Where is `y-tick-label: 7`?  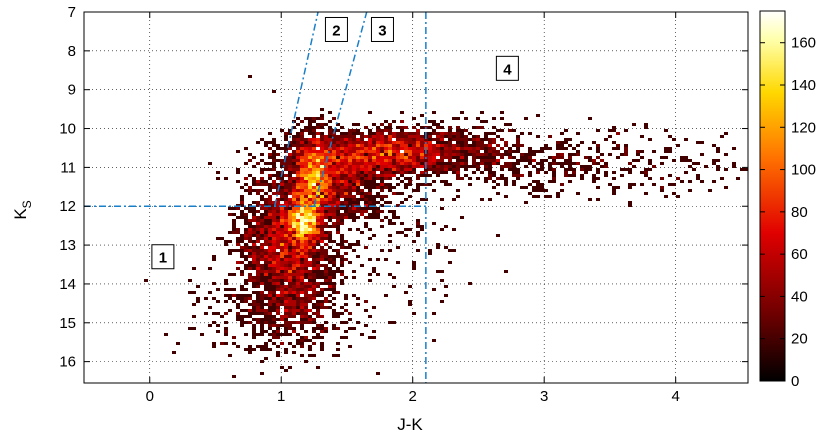 y-tick-label: 7 is located at coordinates (72, 12).